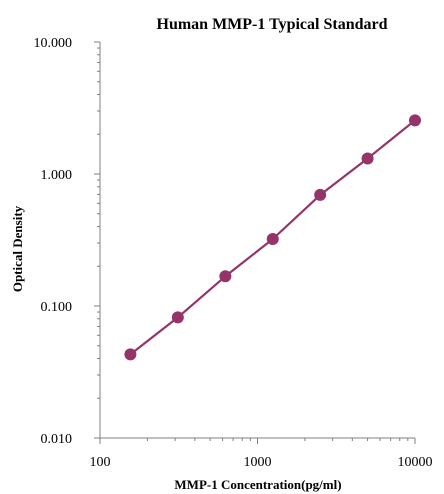 Image resolution: width=444 pixels, height=494 pixels. Describe the element at coordinates (100, 462) in the screenshot. I see `x-tick-label: 100` at that location.